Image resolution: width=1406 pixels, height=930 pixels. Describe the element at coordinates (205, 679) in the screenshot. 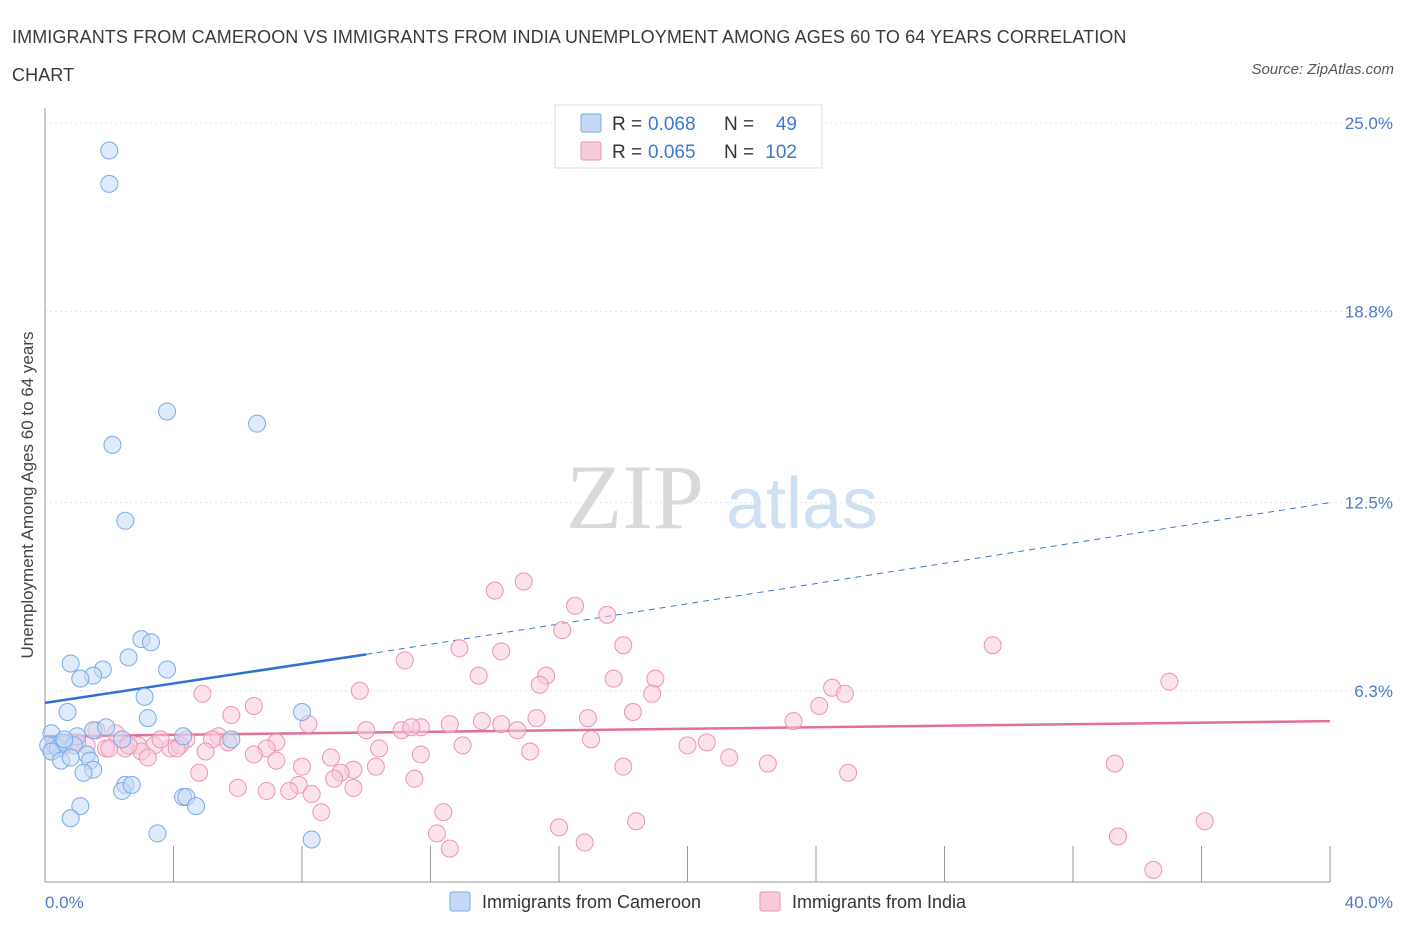

I see `trend-cameroon` at that location.